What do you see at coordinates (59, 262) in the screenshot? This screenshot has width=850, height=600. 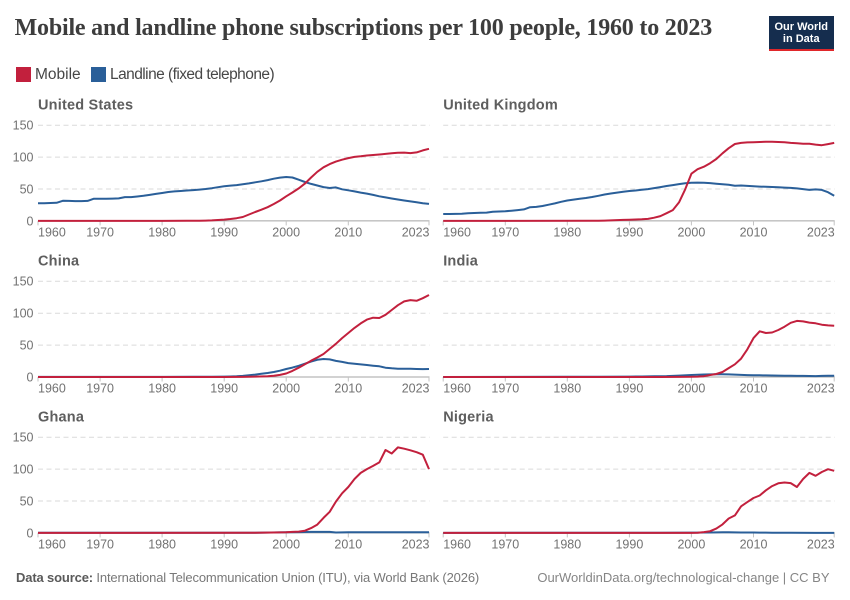 I see `svg-text: China` at bounding box center [59, 262].